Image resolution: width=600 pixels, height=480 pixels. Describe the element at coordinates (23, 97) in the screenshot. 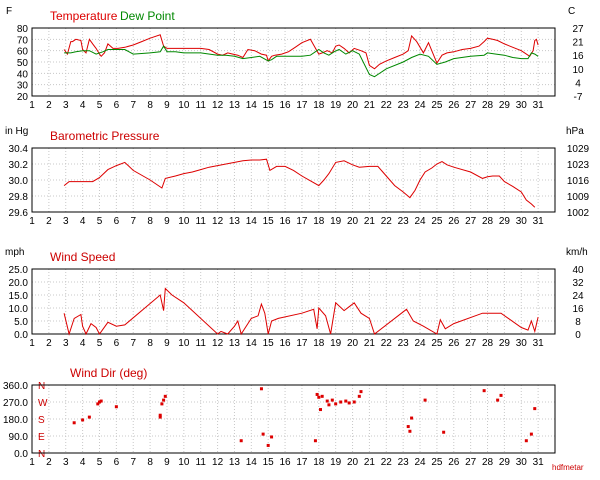

I see `y-tick-label: 20` at that location.